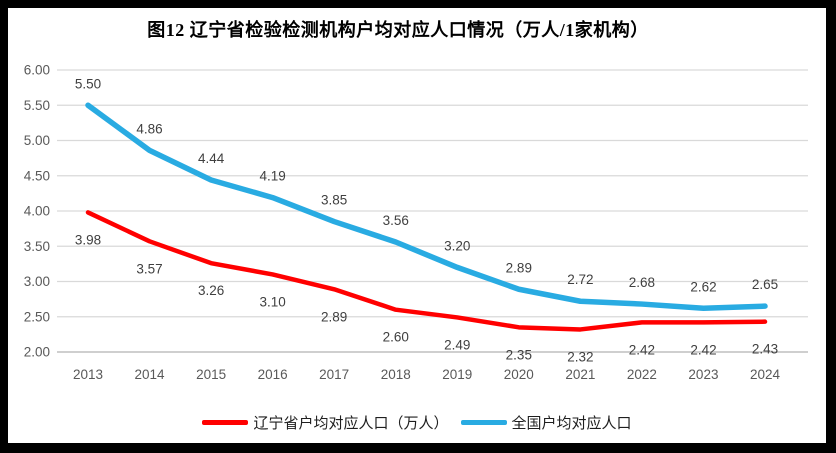 The width and height of the screenshot is (836, 453). Describe the element at coordinates (211, 158) in the screenshot. I see `svg-text: 4.44` at that location.